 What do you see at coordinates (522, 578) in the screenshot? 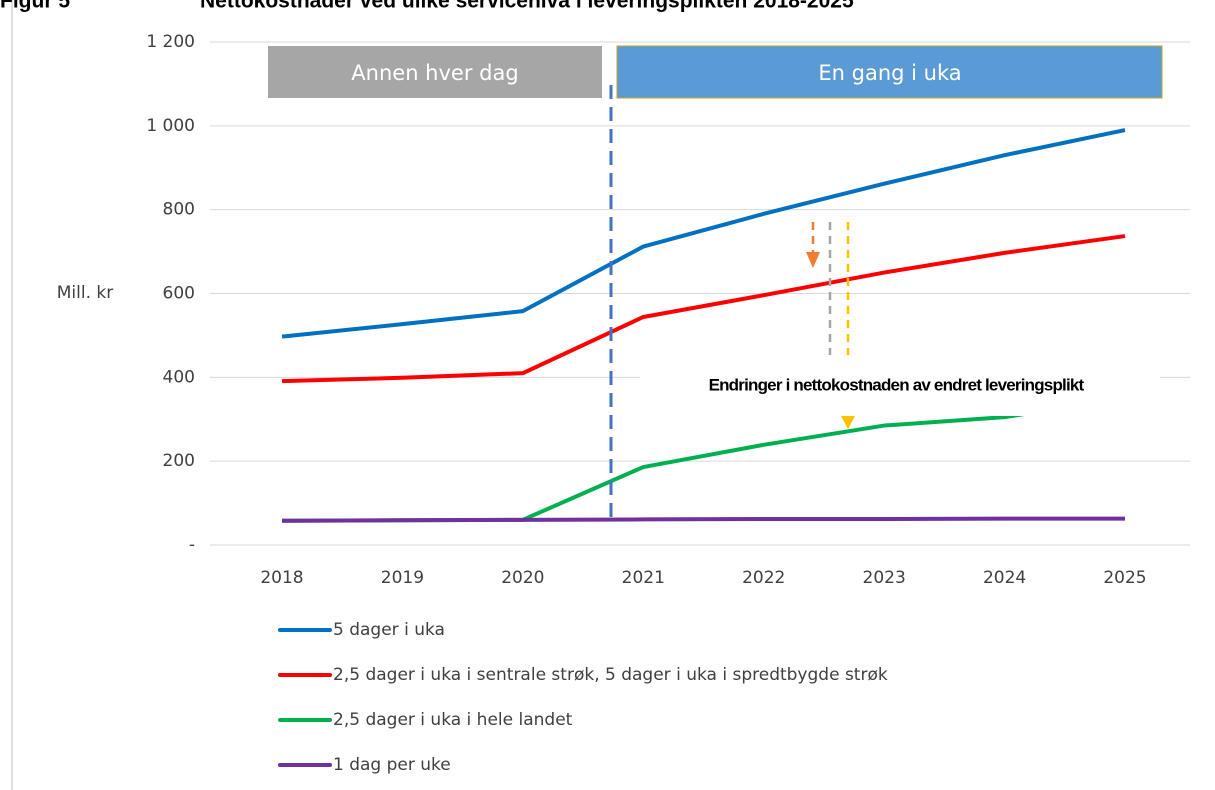
I see `x-tick-label: 2020` at bounding box center [522, 578].